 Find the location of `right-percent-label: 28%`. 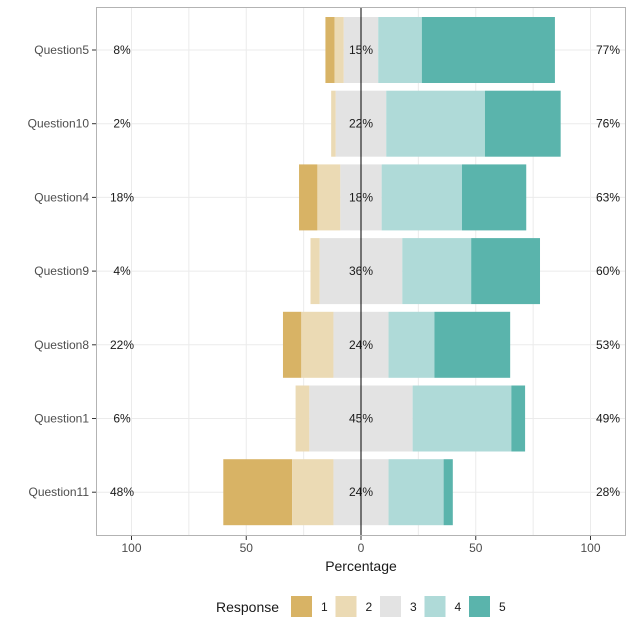

right-percent-label: 28% is located at coordinates (608, 492).